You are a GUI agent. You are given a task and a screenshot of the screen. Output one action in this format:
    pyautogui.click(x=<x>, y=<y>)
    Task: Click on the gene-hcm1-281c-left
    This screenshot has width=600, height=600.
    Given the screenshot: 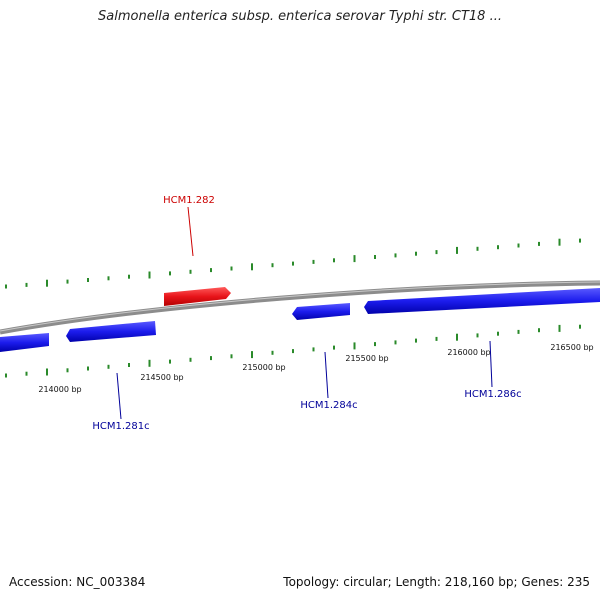 What is the action you would take?
    pyautogui.click(x=24, y=342)
    